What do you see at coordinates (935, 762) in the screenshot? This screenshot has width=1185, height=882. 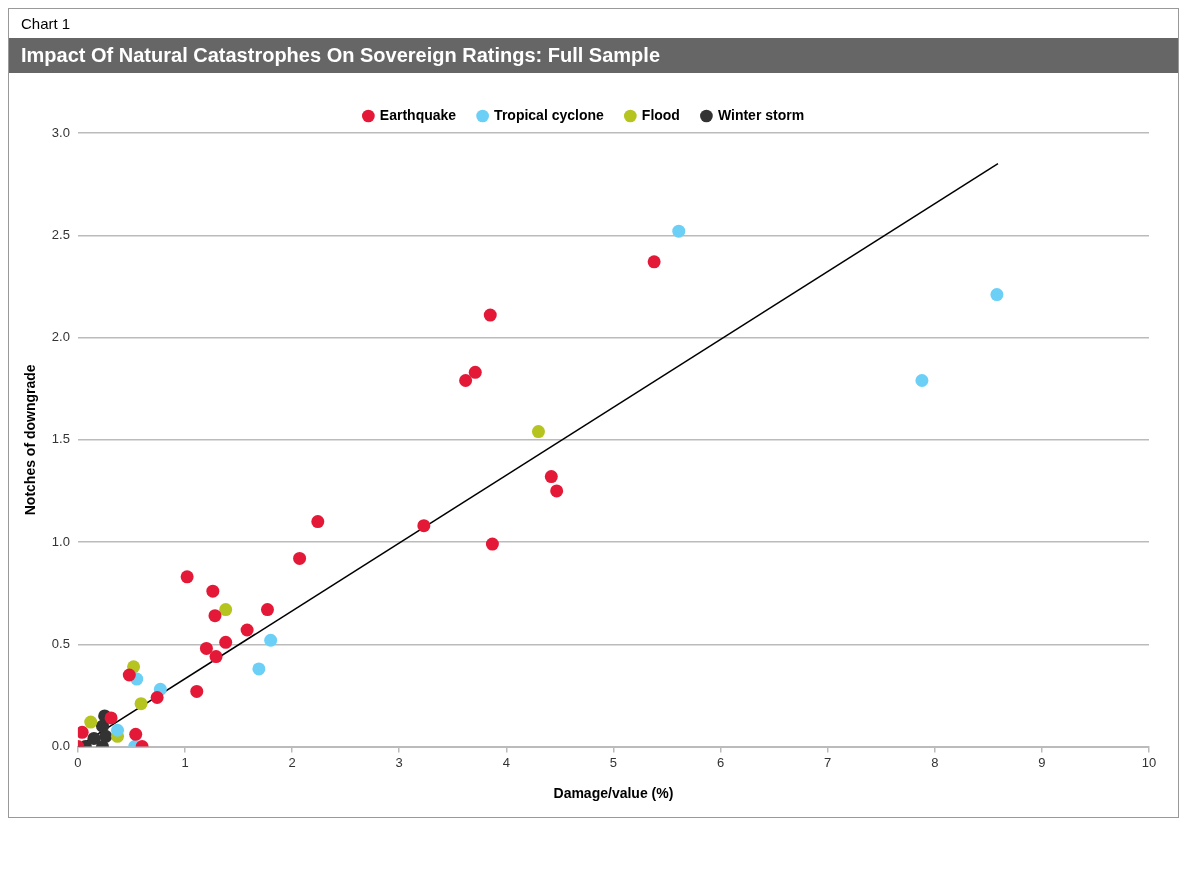 I see `x-tick-label: 8` at bounding box center [935, 762].